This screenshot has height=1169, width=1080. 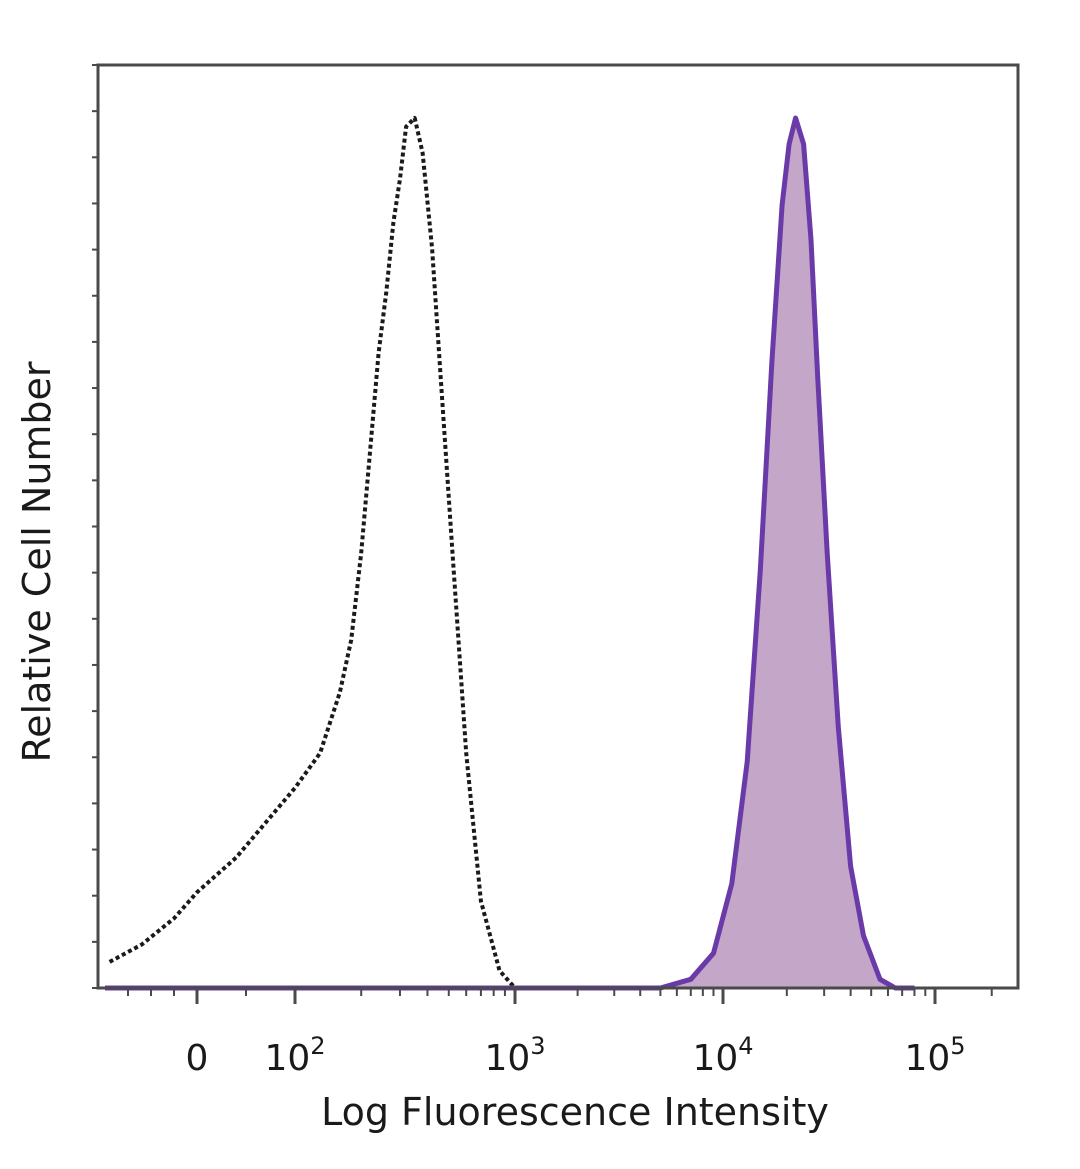 I want to click on x-tick-label: 10⁴, so click(x=722, y=1055).